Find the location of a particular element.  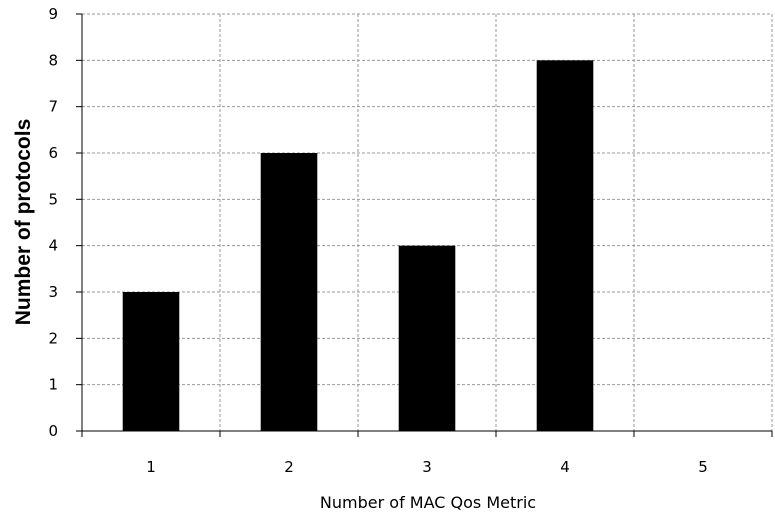

x-tick-label: 4 is located at coordinates (565, 467).